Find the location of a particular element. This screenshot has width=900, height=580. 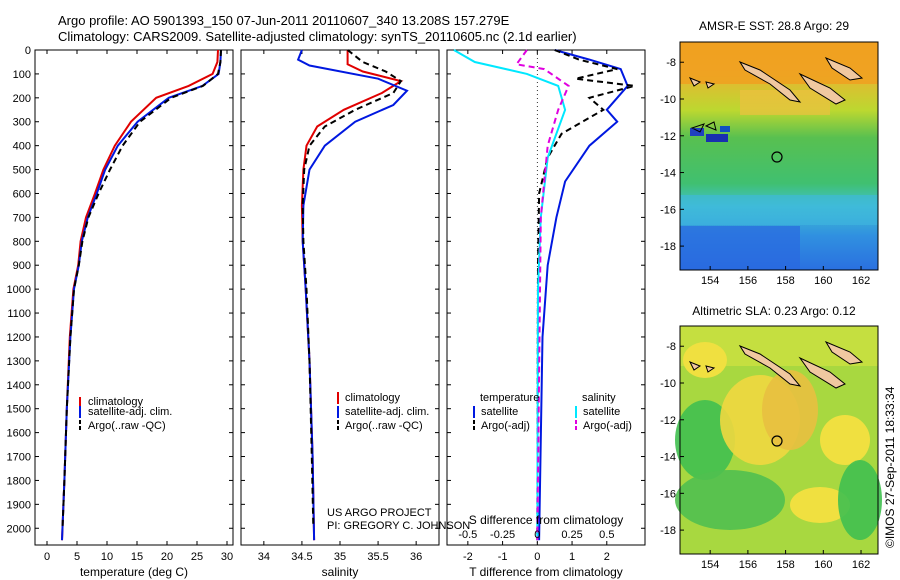

y-tick-label: 700 is located at coordinates (22, 218).